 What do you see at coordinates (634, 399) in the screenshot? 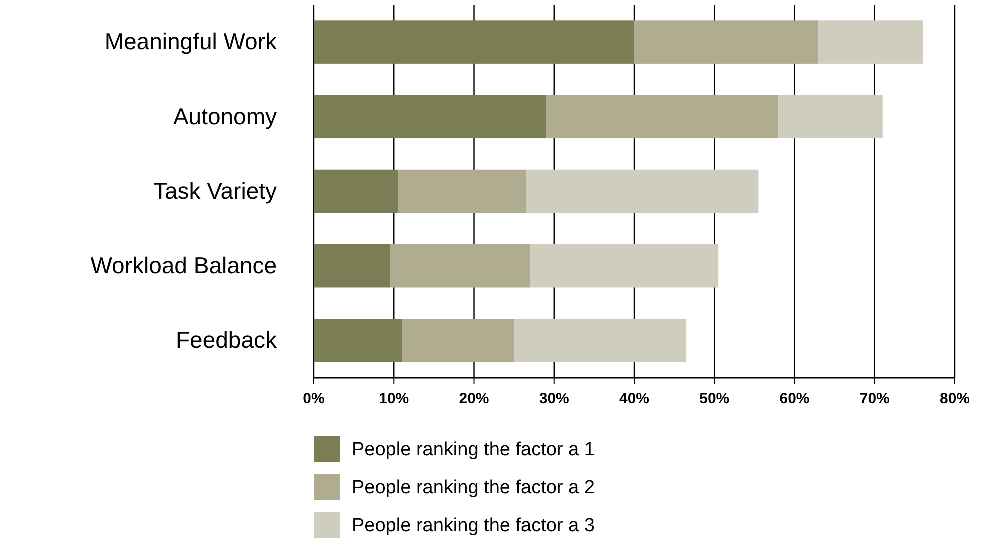
I see `x-tick-label: 40%` at bounding box center [634, 399].